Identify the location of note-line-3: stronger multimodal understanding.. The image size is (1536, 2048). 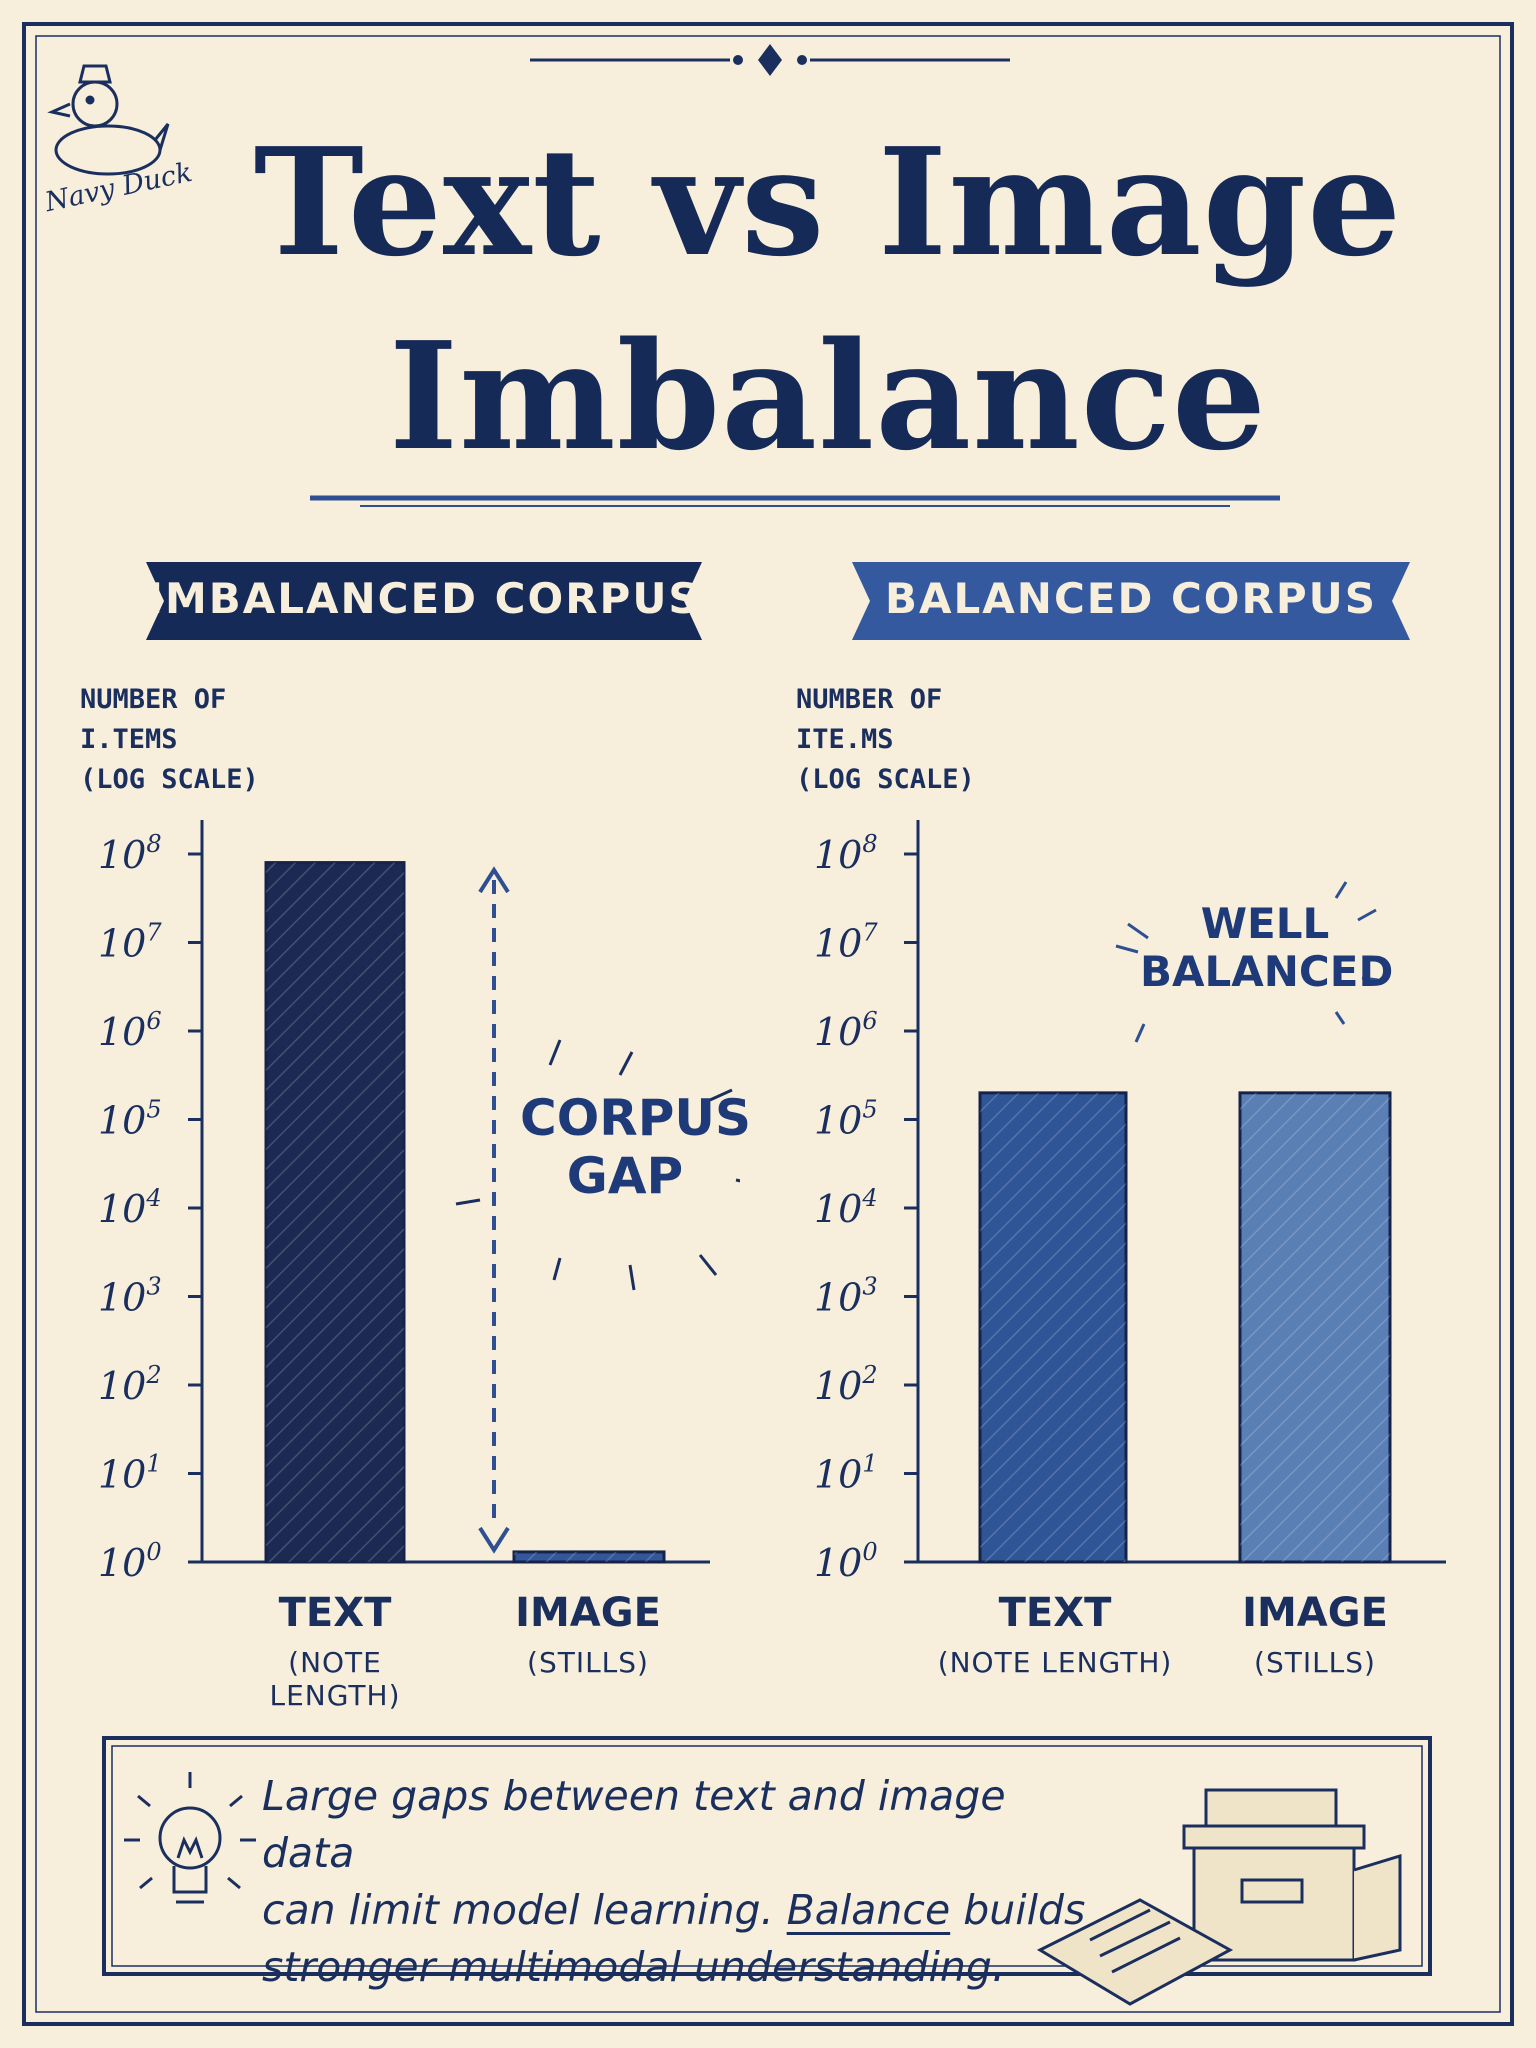
(633, 1967).